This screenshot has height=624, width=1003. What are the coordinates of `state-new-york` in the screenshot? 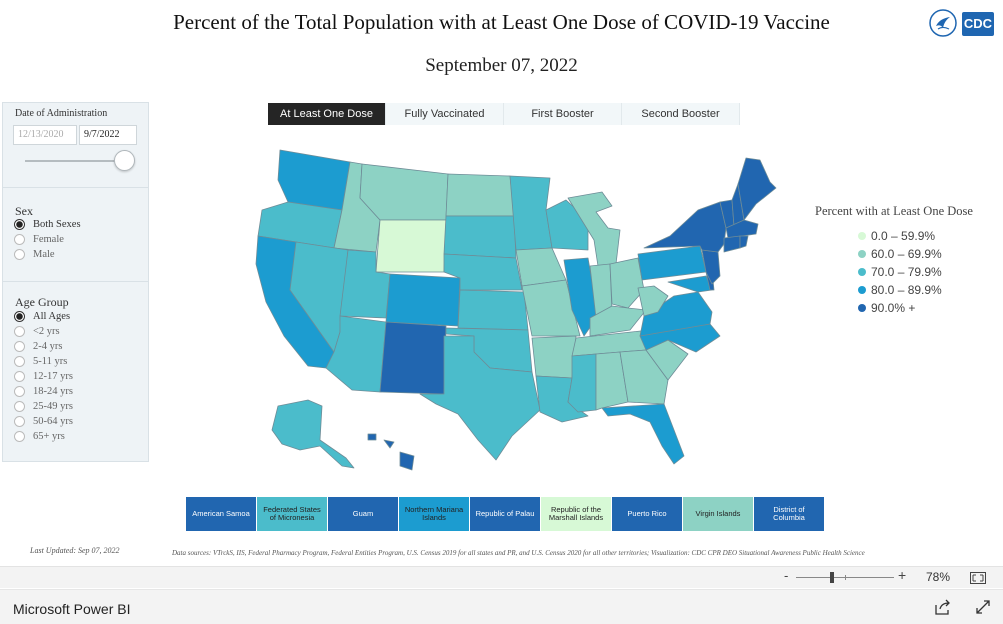 It's located at (685, 227).